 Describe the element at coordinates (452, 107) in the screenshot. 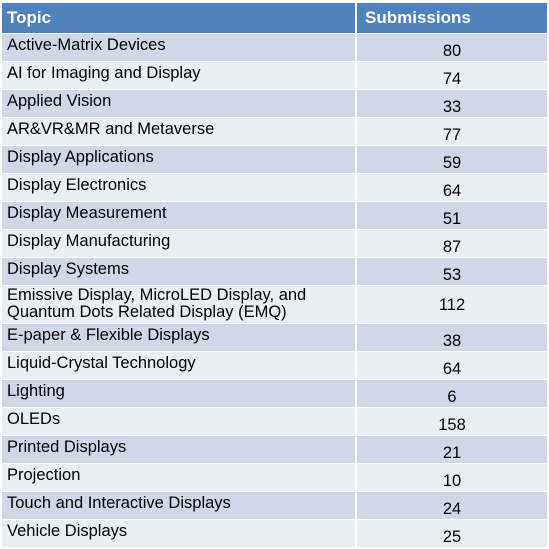

I see `submissions-cell: 33` at that location.